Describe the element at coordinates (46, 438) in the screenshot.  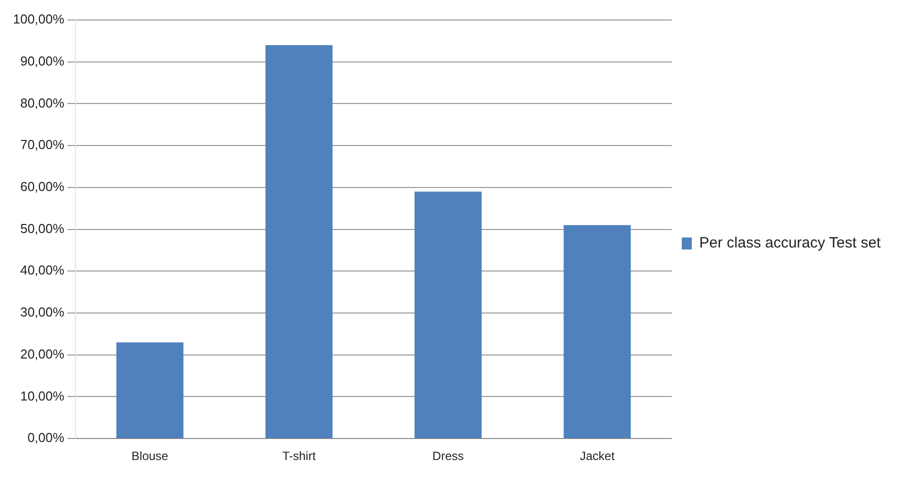
I see `y-tick-label: 0,00%` at that location.